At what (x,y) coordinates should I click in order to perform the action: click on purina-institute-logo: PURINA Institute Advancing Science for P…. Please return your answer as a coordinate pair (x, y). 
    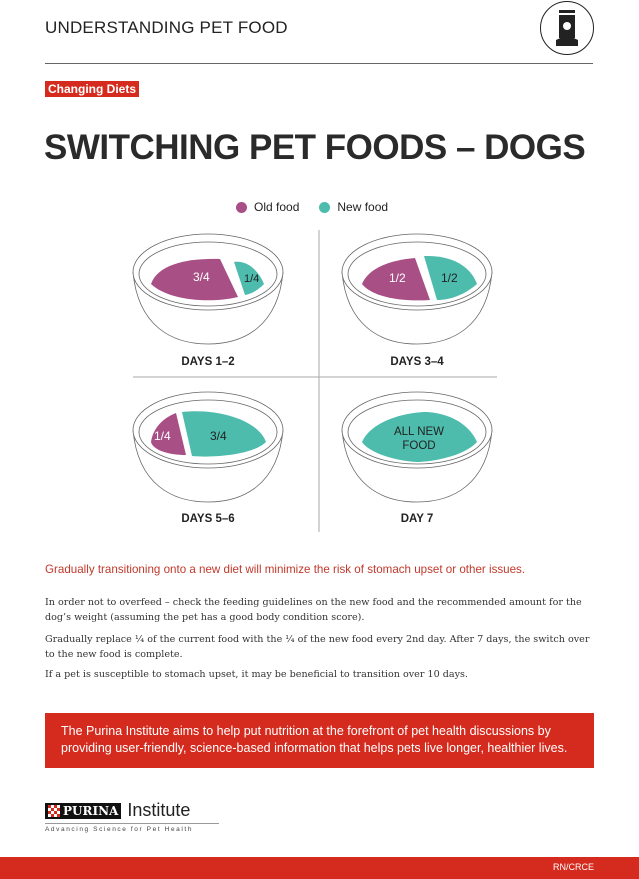
    Looking at the image, I should click on (132, 816).